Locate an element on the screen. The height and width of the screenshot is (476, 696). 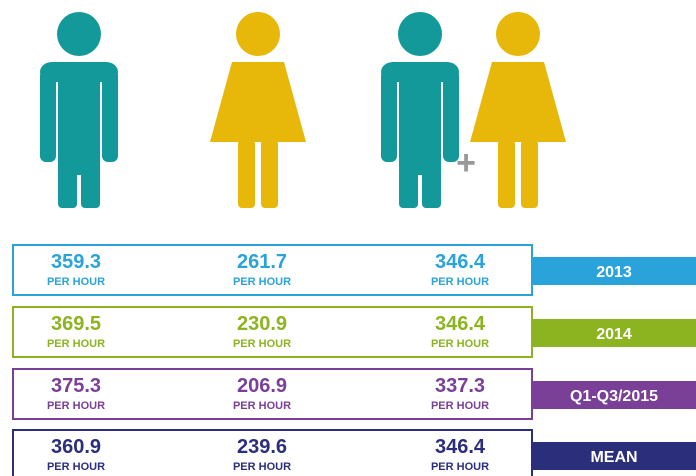
value: 230.9 is located at coordinates (262, 324).